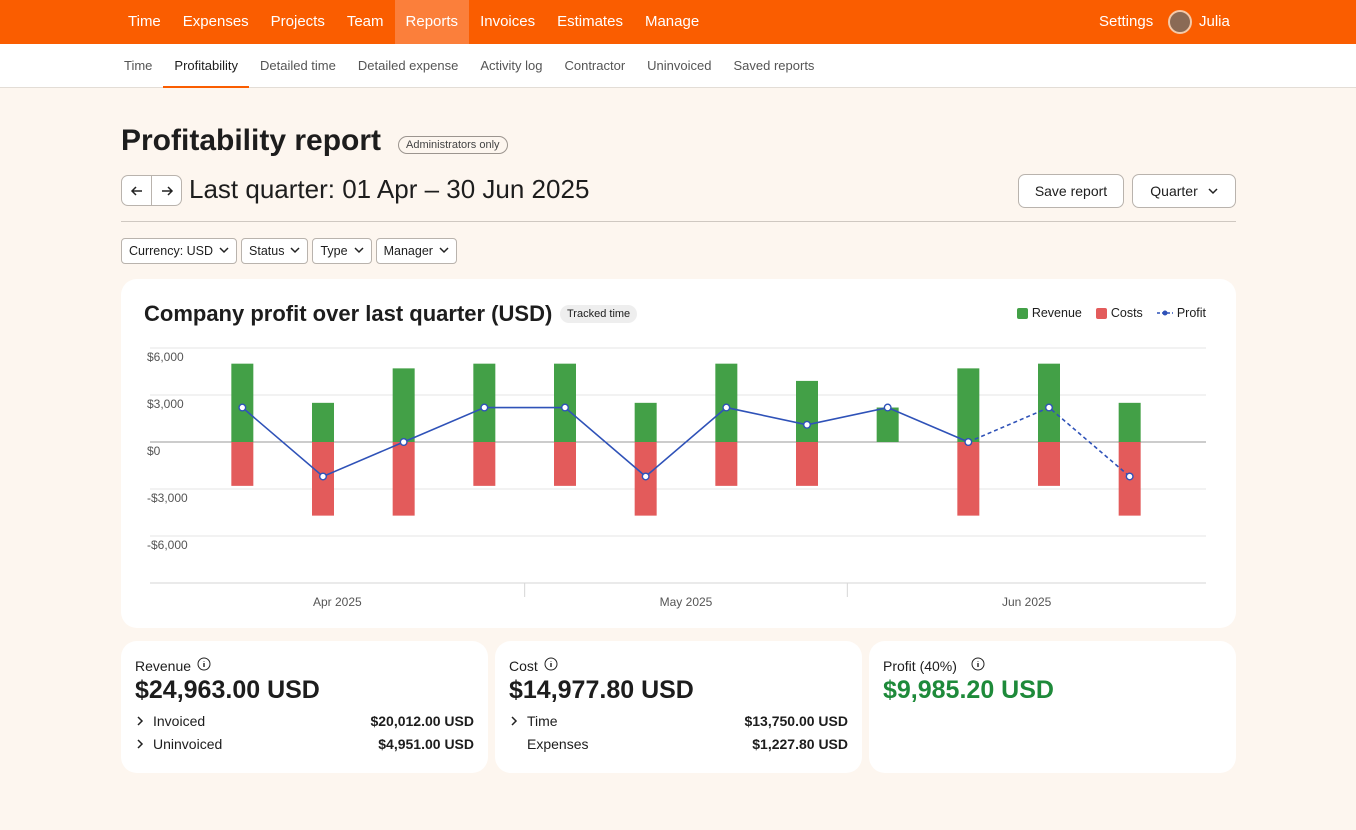 Image resolution: width=1356 pixels, height=830 pixels. What do you see at coordinates (523, 665) in the screenshot?
I see `summary-label-text: Cost` at bounding box center [523, 665].